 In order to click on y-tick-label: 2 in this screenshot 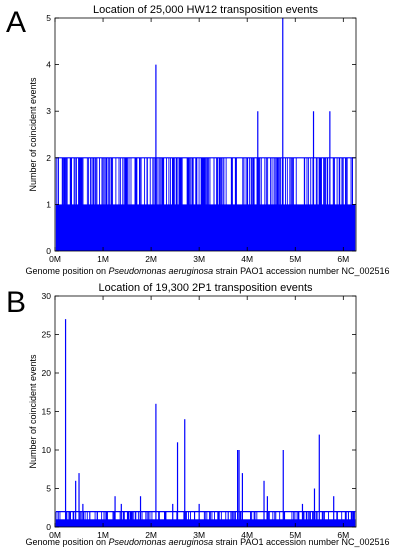, I will do `click(48, 158)`.